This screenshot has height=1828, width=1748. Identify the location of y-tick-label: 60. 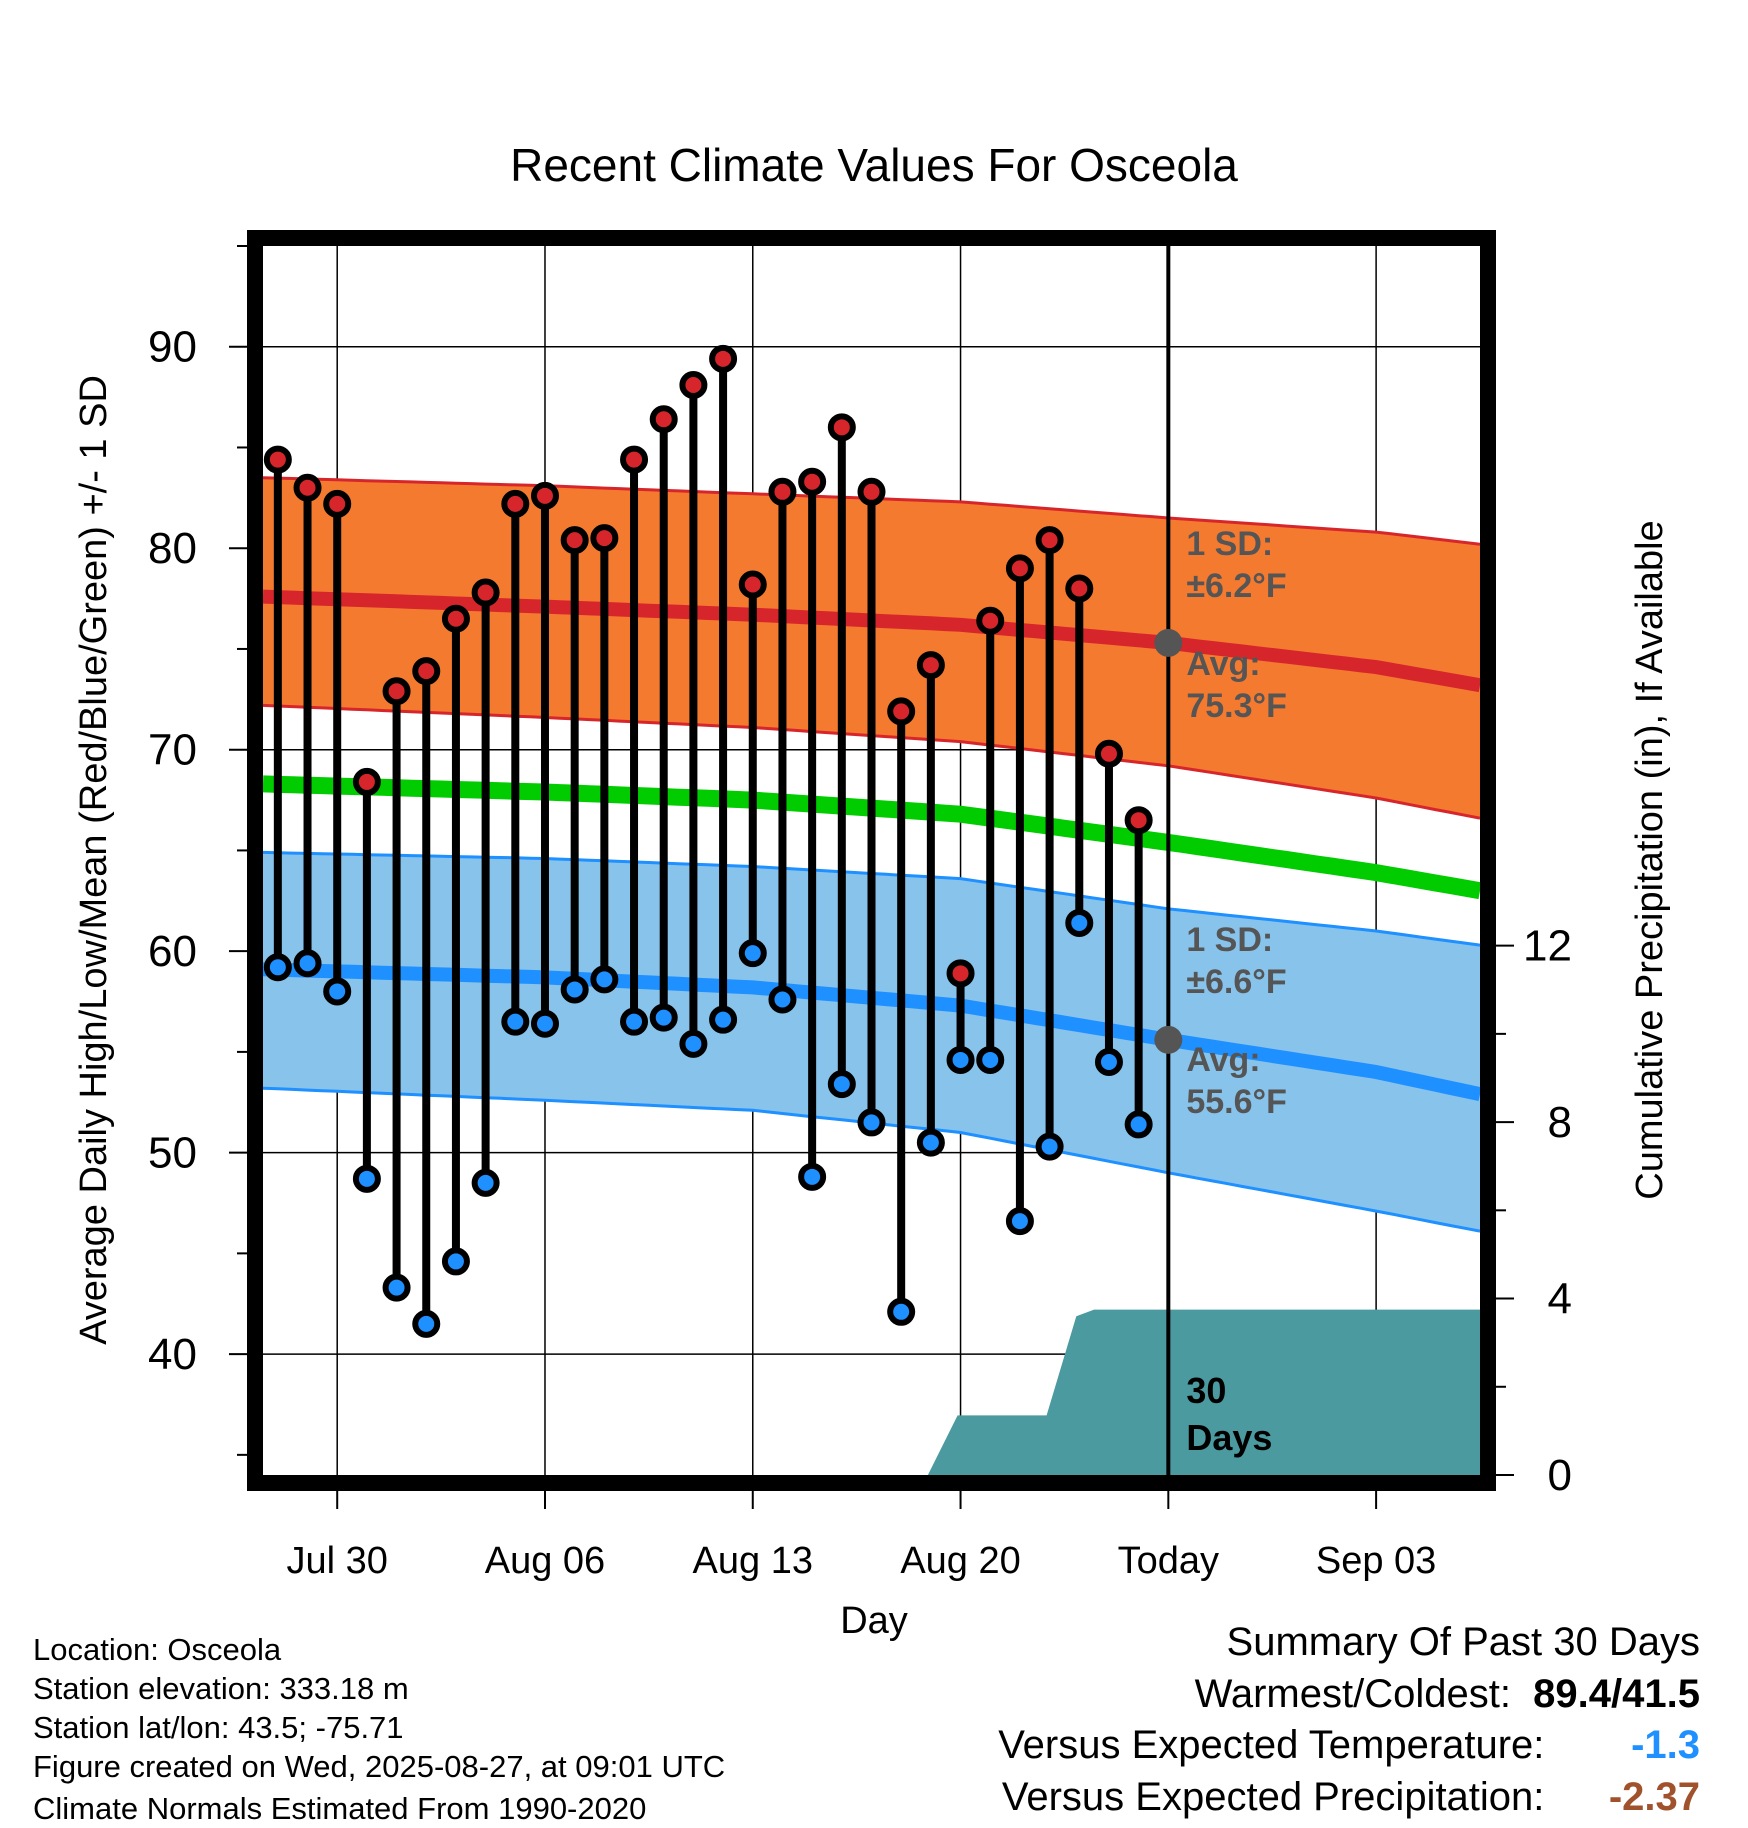
(172, 951).